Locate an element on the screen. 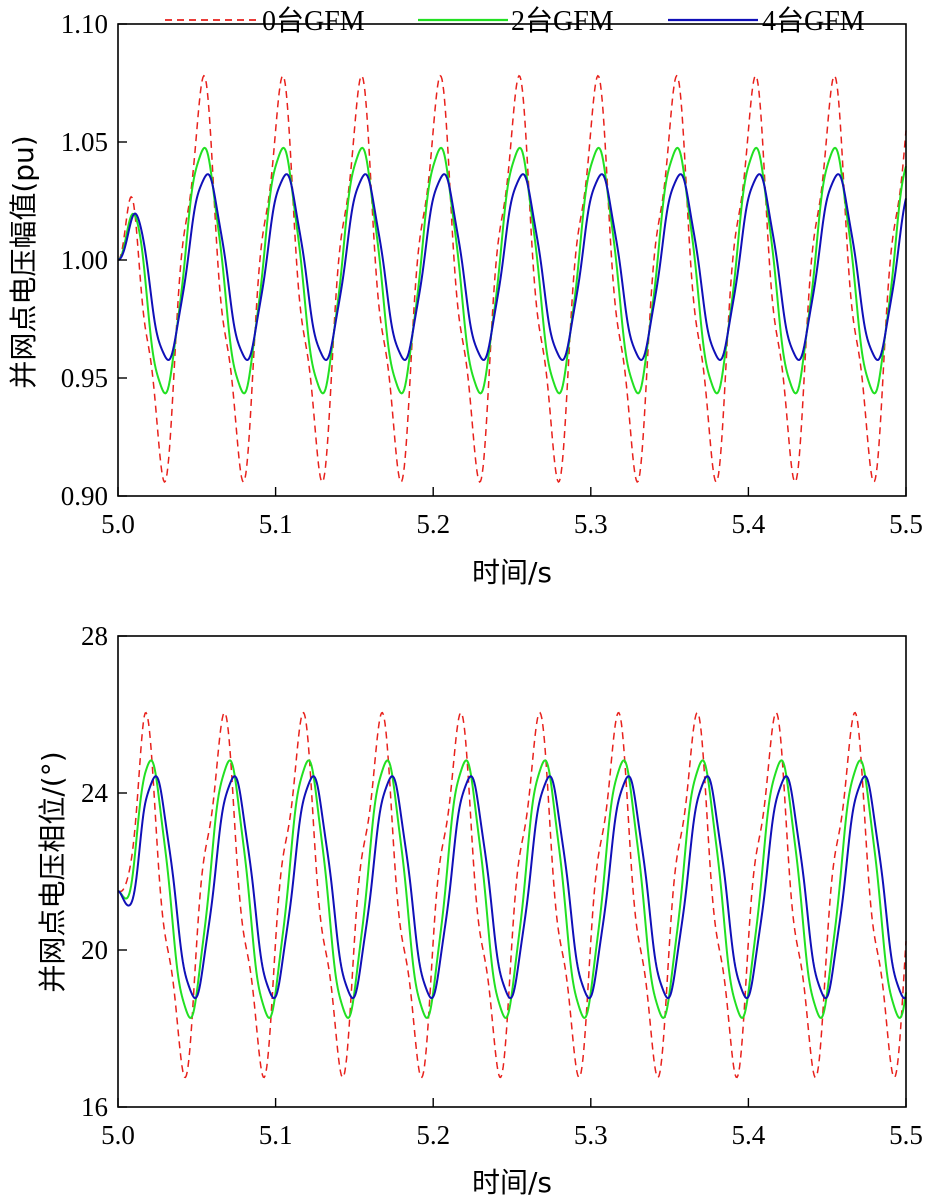 The height and width of the screenshot is (1196, 925). legend: 0台GFM 2台GFM 4台GFM is located at coordinates (515, 21).